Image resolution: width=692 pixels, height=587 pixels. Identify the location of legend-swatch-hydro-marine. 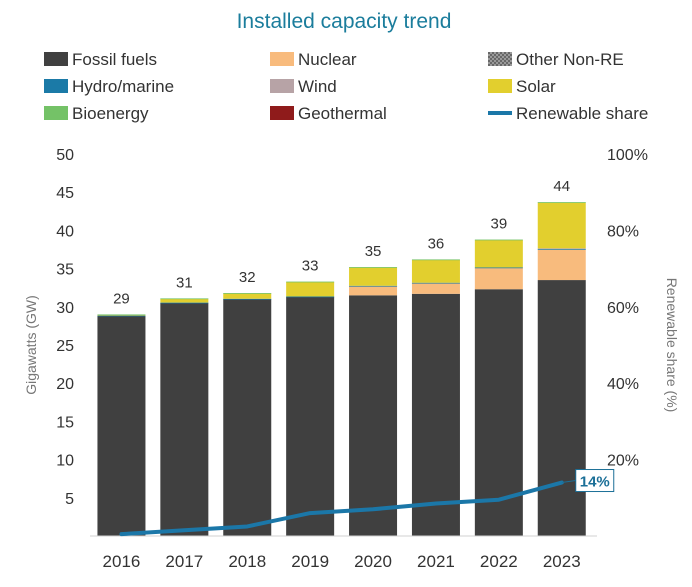
(56, 86).